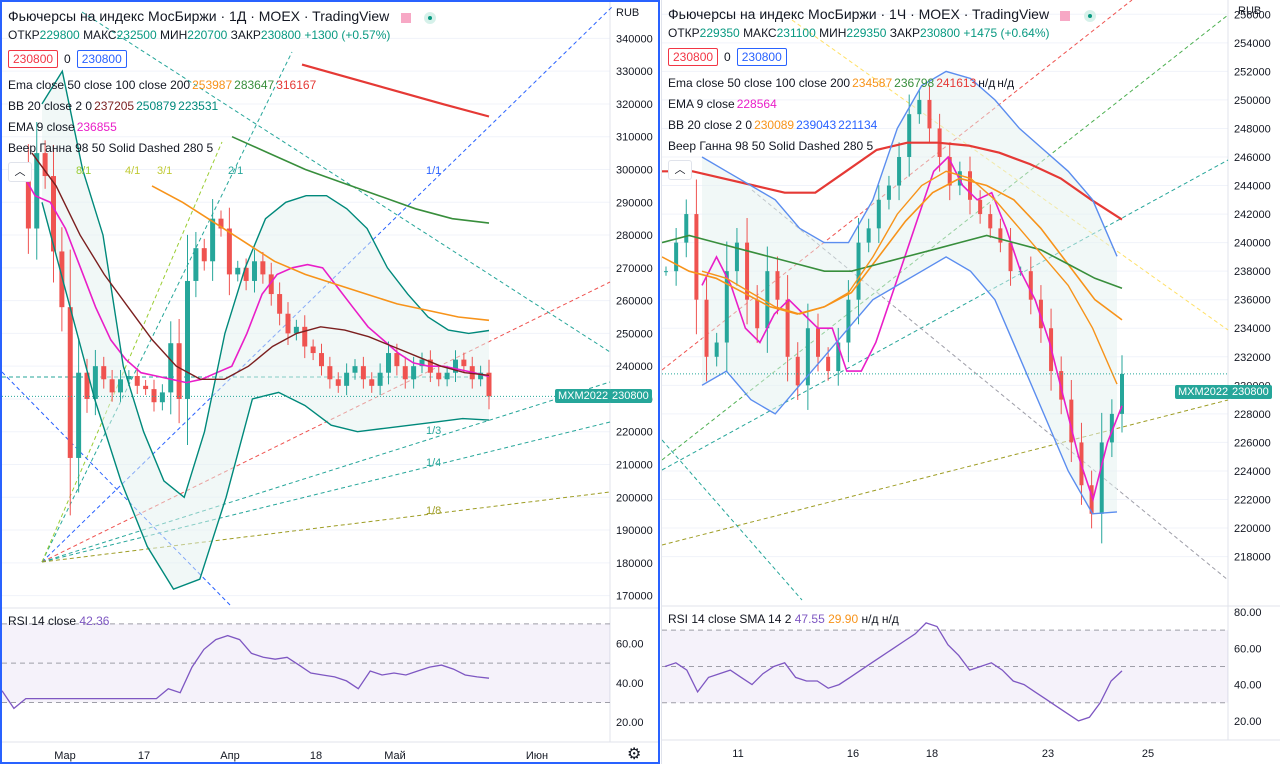 This screenshot has width=1280, height=764. Describe the element at coordinates (1252, 272) in the screenshot. I see `price-tick-label: 238000` at that location.